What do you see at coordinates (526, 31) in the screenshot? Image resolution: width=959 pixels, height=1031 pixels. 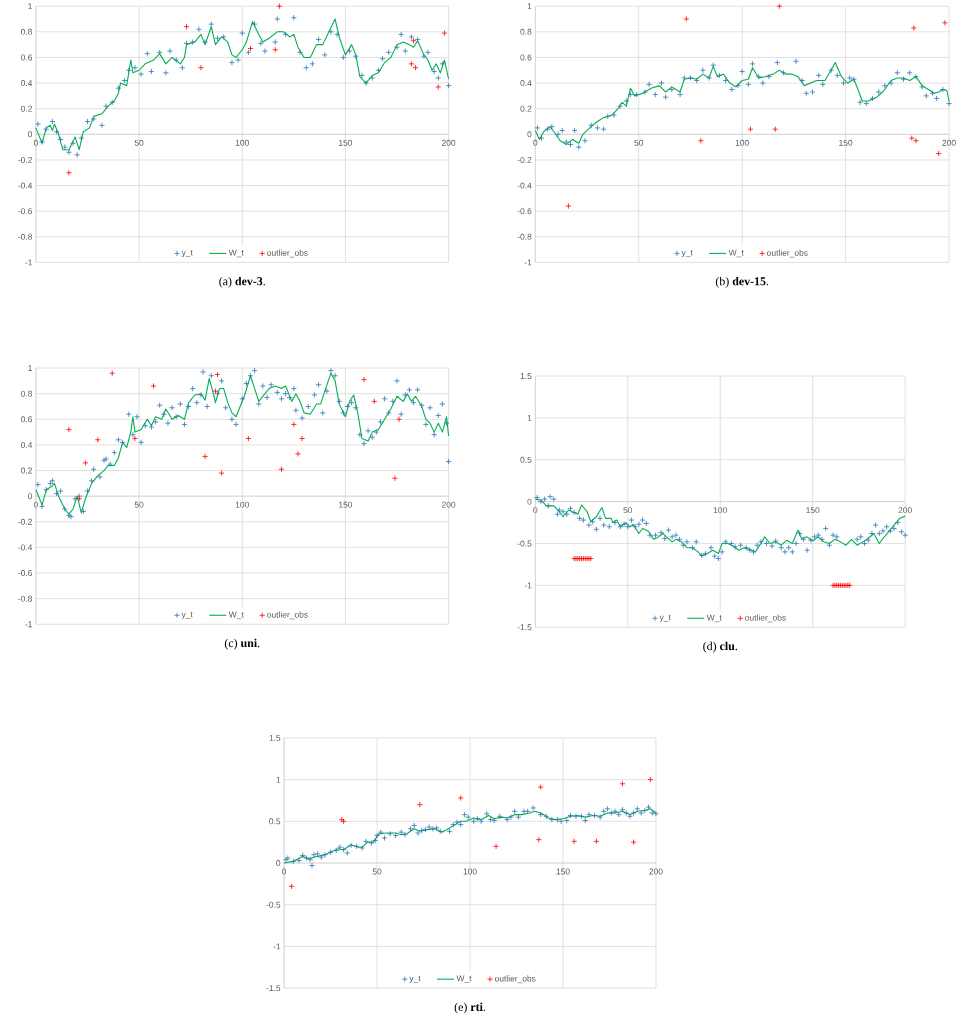 I see `y-tick-label: 0.8` at bounding box center [526, 31].